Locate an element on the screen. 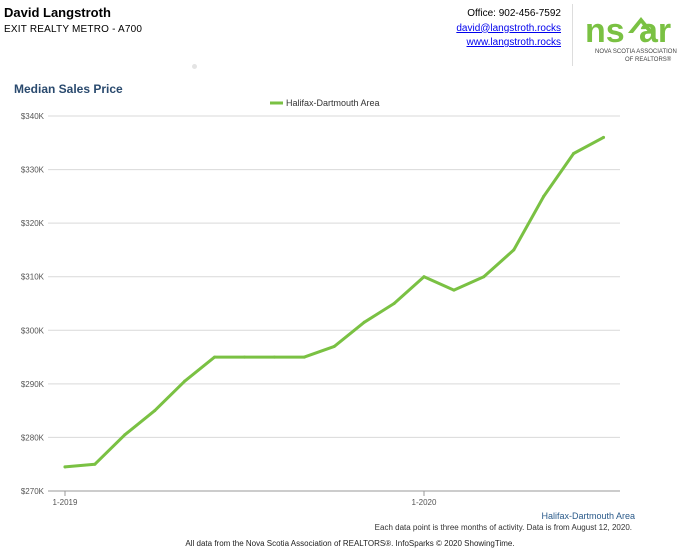  y-tick-label: $300K is located at coordinates (33, 330).